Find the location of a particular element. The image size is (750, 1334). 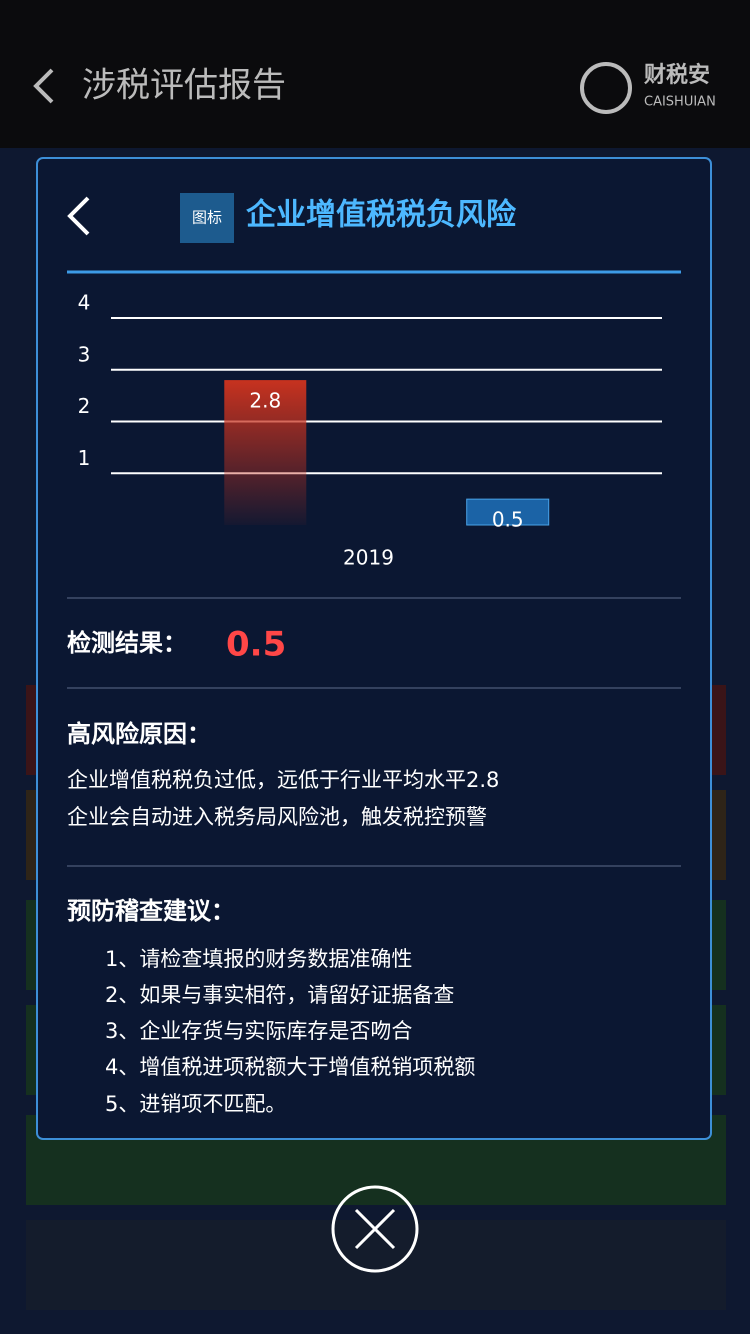

reason: 企业会自动进入税务局风险池，触发税控预警 is located at coordinates (277, 817).